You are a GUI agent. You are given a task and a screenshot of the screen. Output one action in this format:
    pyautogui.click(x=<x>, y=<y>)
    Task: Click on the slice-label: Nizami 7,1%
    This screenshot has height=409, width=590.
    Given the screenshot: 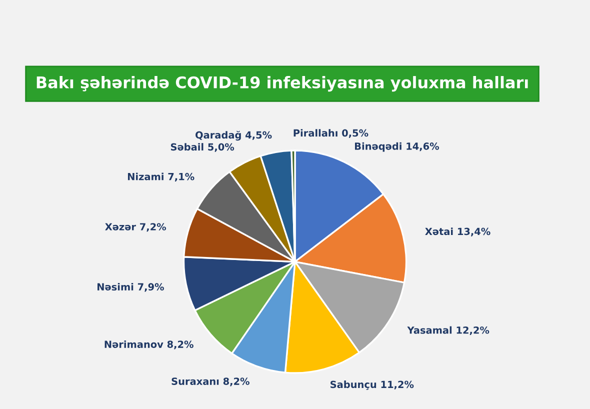 What is the action you would take?
    pyautogui.click(x=161, y=177)
    